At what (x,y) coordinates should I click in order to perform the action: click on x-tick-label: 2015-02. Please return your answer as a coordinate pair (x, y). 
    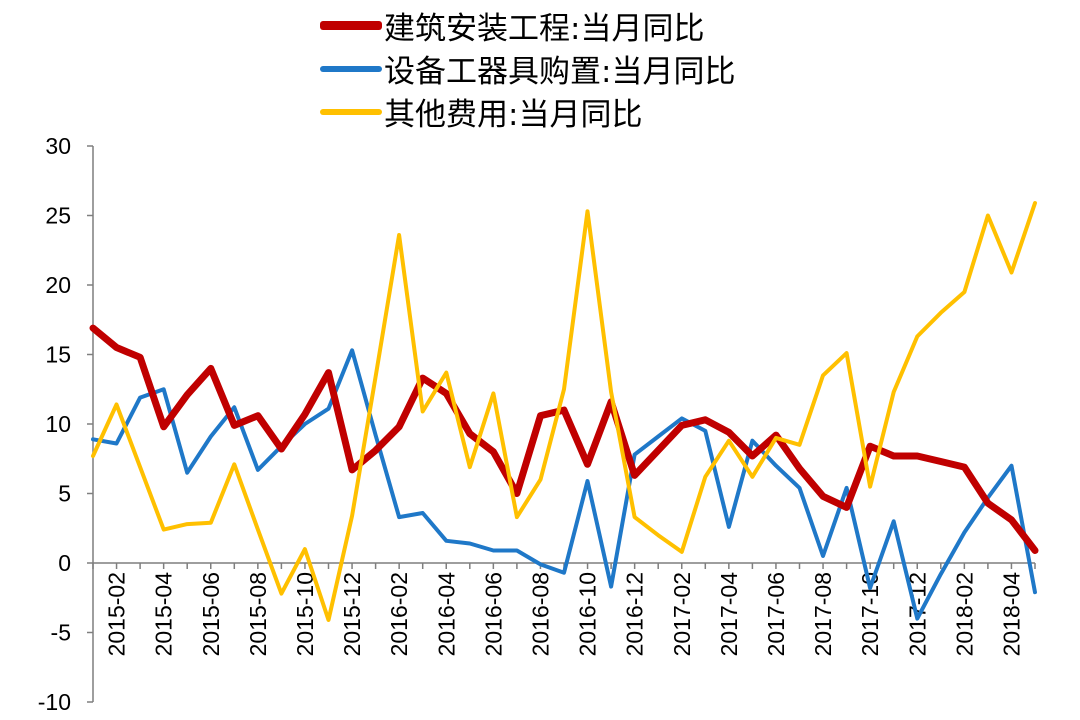
    Looking at the image, I should click on (117, 614).